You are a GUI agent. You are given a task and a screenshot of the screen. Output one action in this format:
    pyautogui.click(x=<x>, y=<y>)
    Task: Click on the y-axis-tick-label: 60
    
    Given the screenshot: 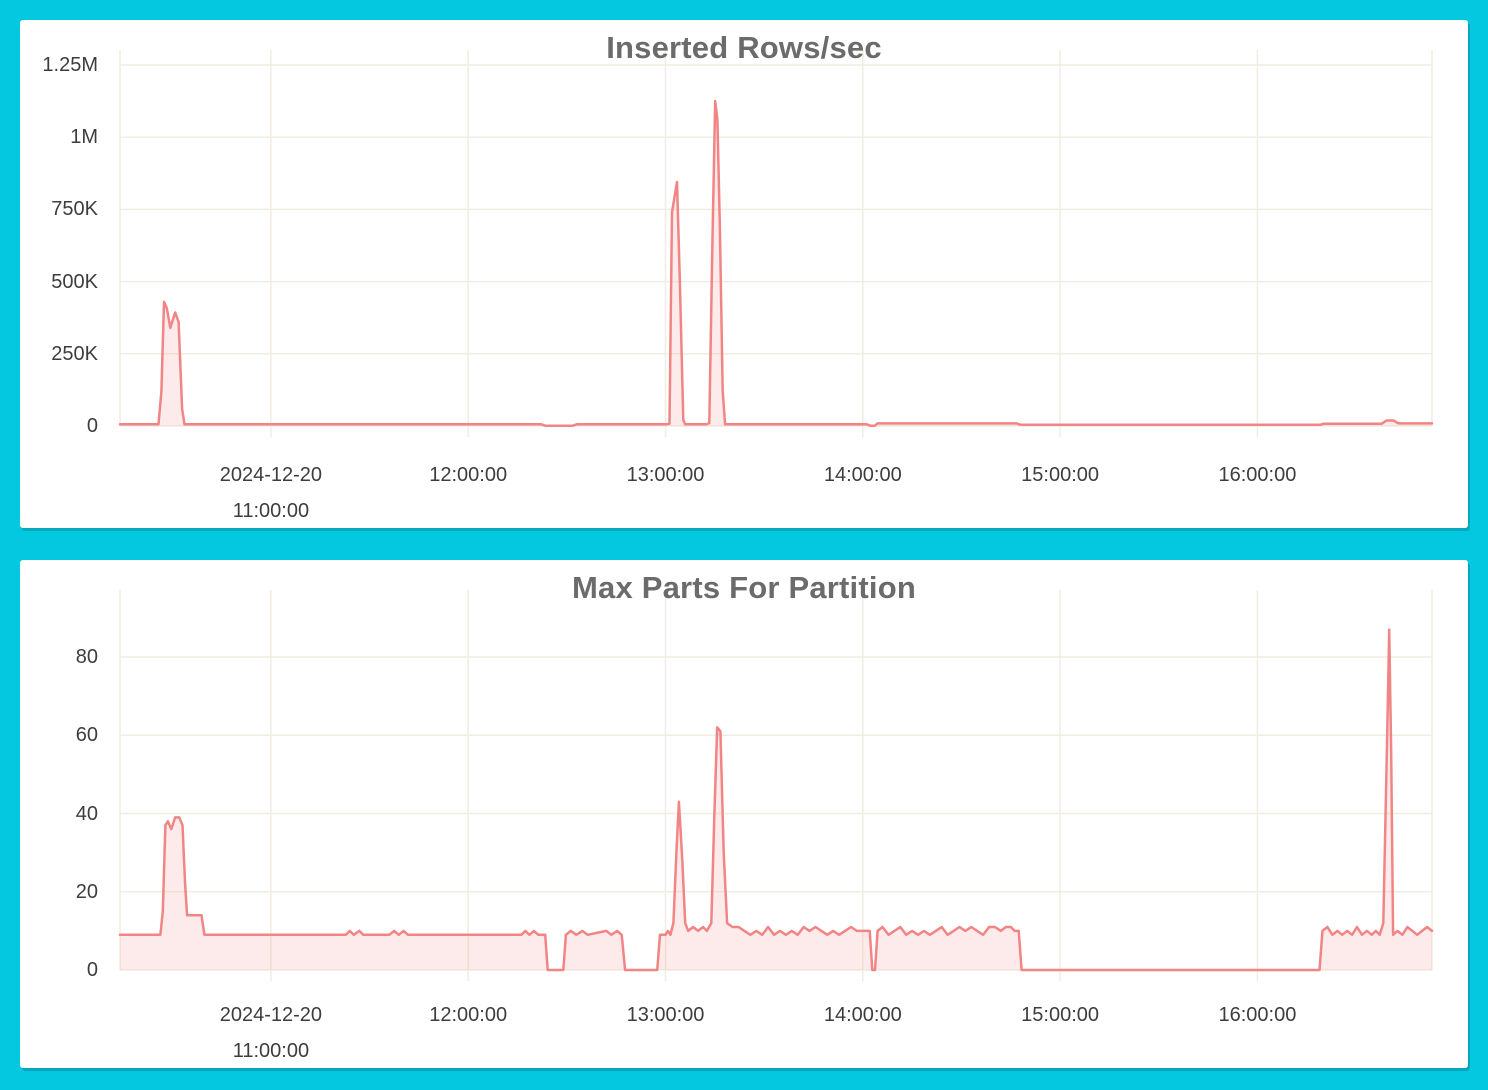 What is the action you would take?
    pyautogui.click(x=86, y=735)
    